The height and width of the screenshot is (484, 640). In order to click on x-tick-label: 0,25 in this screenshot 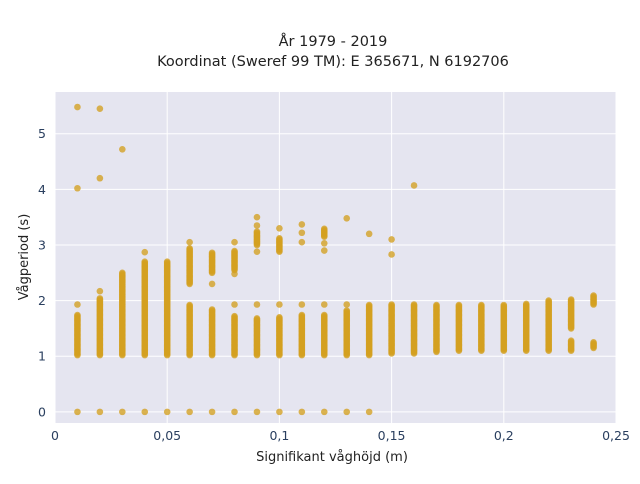, I will do `click(616, 435)`.